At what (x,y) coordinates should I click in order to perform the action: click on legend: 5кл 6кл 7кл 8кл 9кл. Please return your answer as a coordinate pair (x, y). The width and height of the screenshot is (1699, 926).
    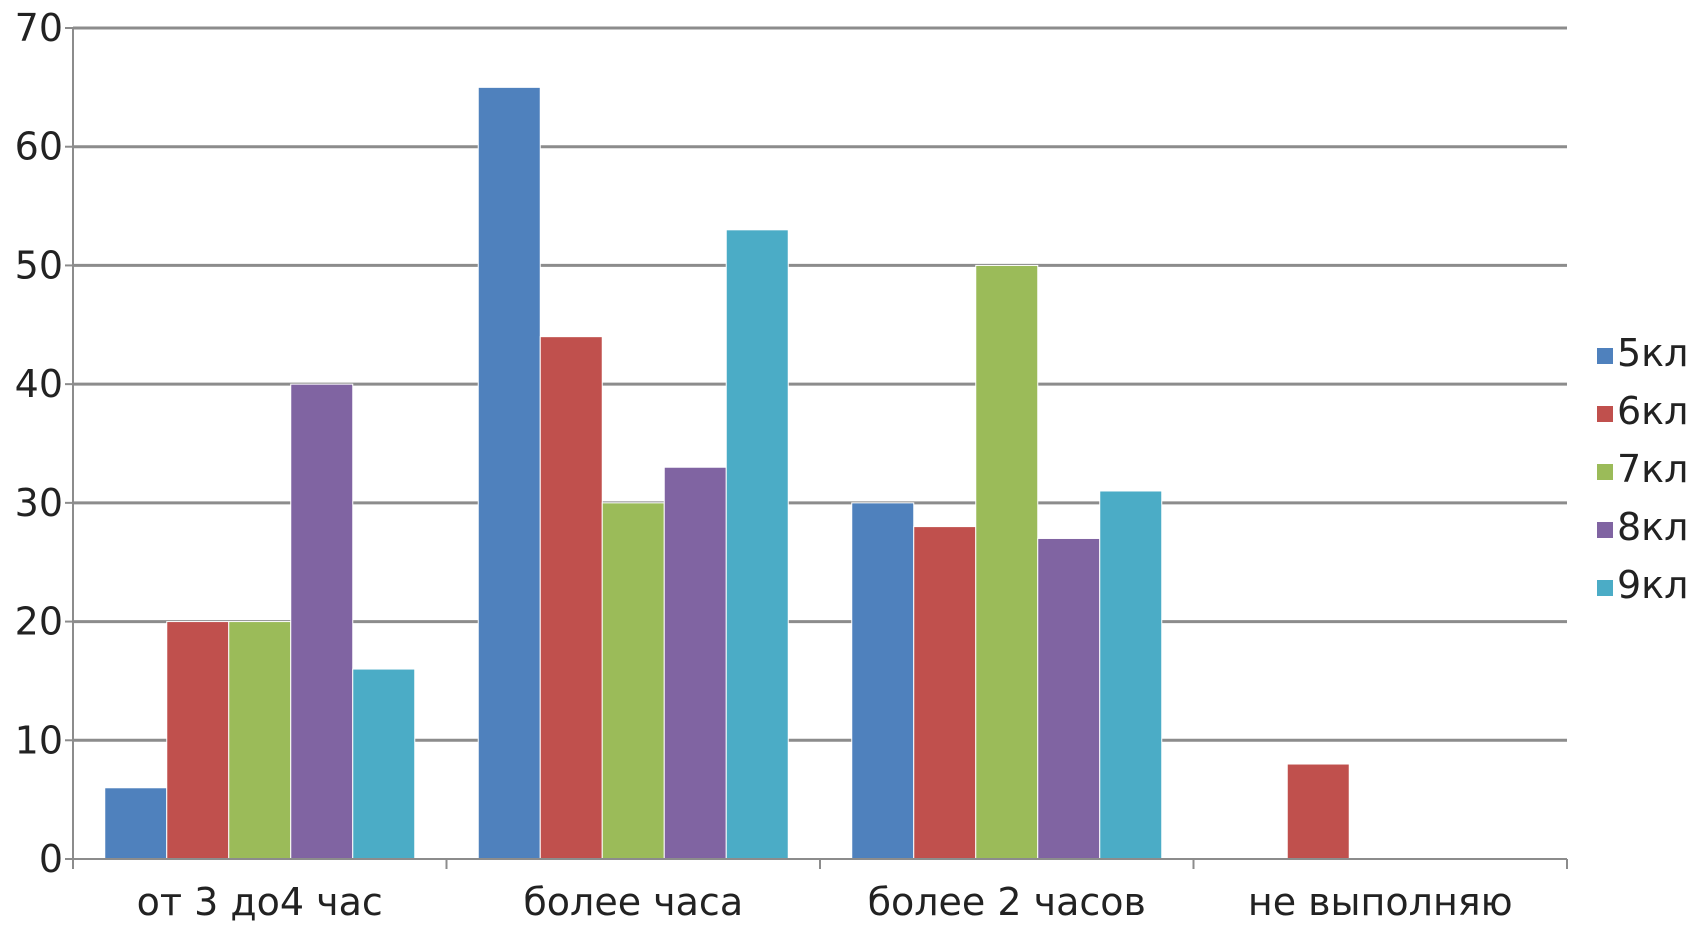
    Looking at the image, I should click on (1642, 469).